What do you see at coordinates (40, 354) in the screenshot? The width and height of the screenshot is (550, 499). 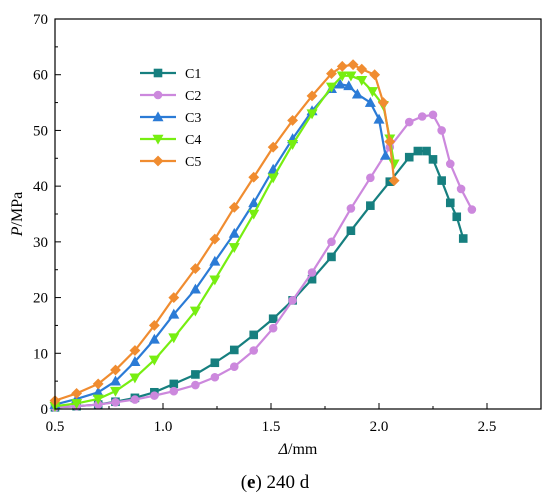 I see `y-tick-label: 10` at bounding box center [40, 354].